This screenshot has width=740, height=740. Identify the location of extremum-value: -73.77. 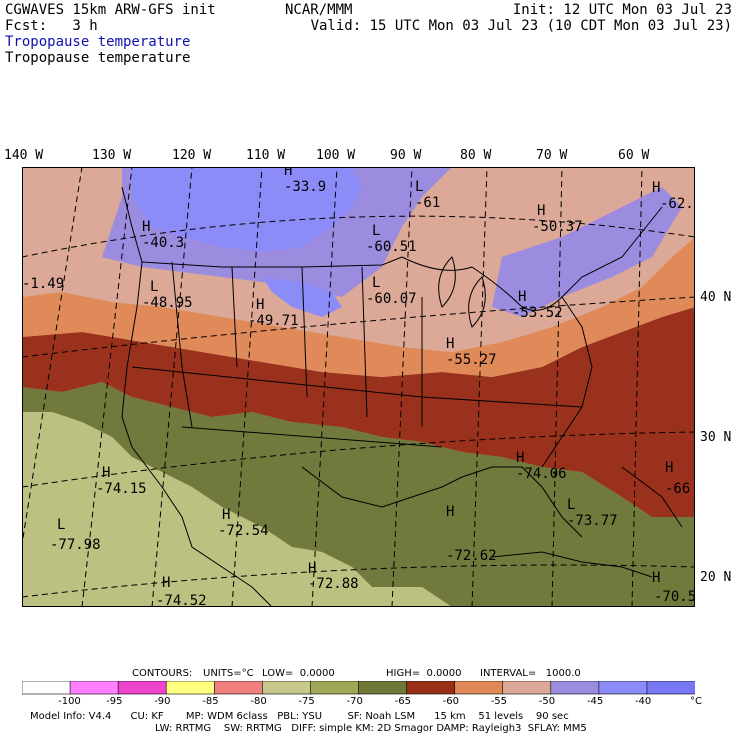
(592, 521).